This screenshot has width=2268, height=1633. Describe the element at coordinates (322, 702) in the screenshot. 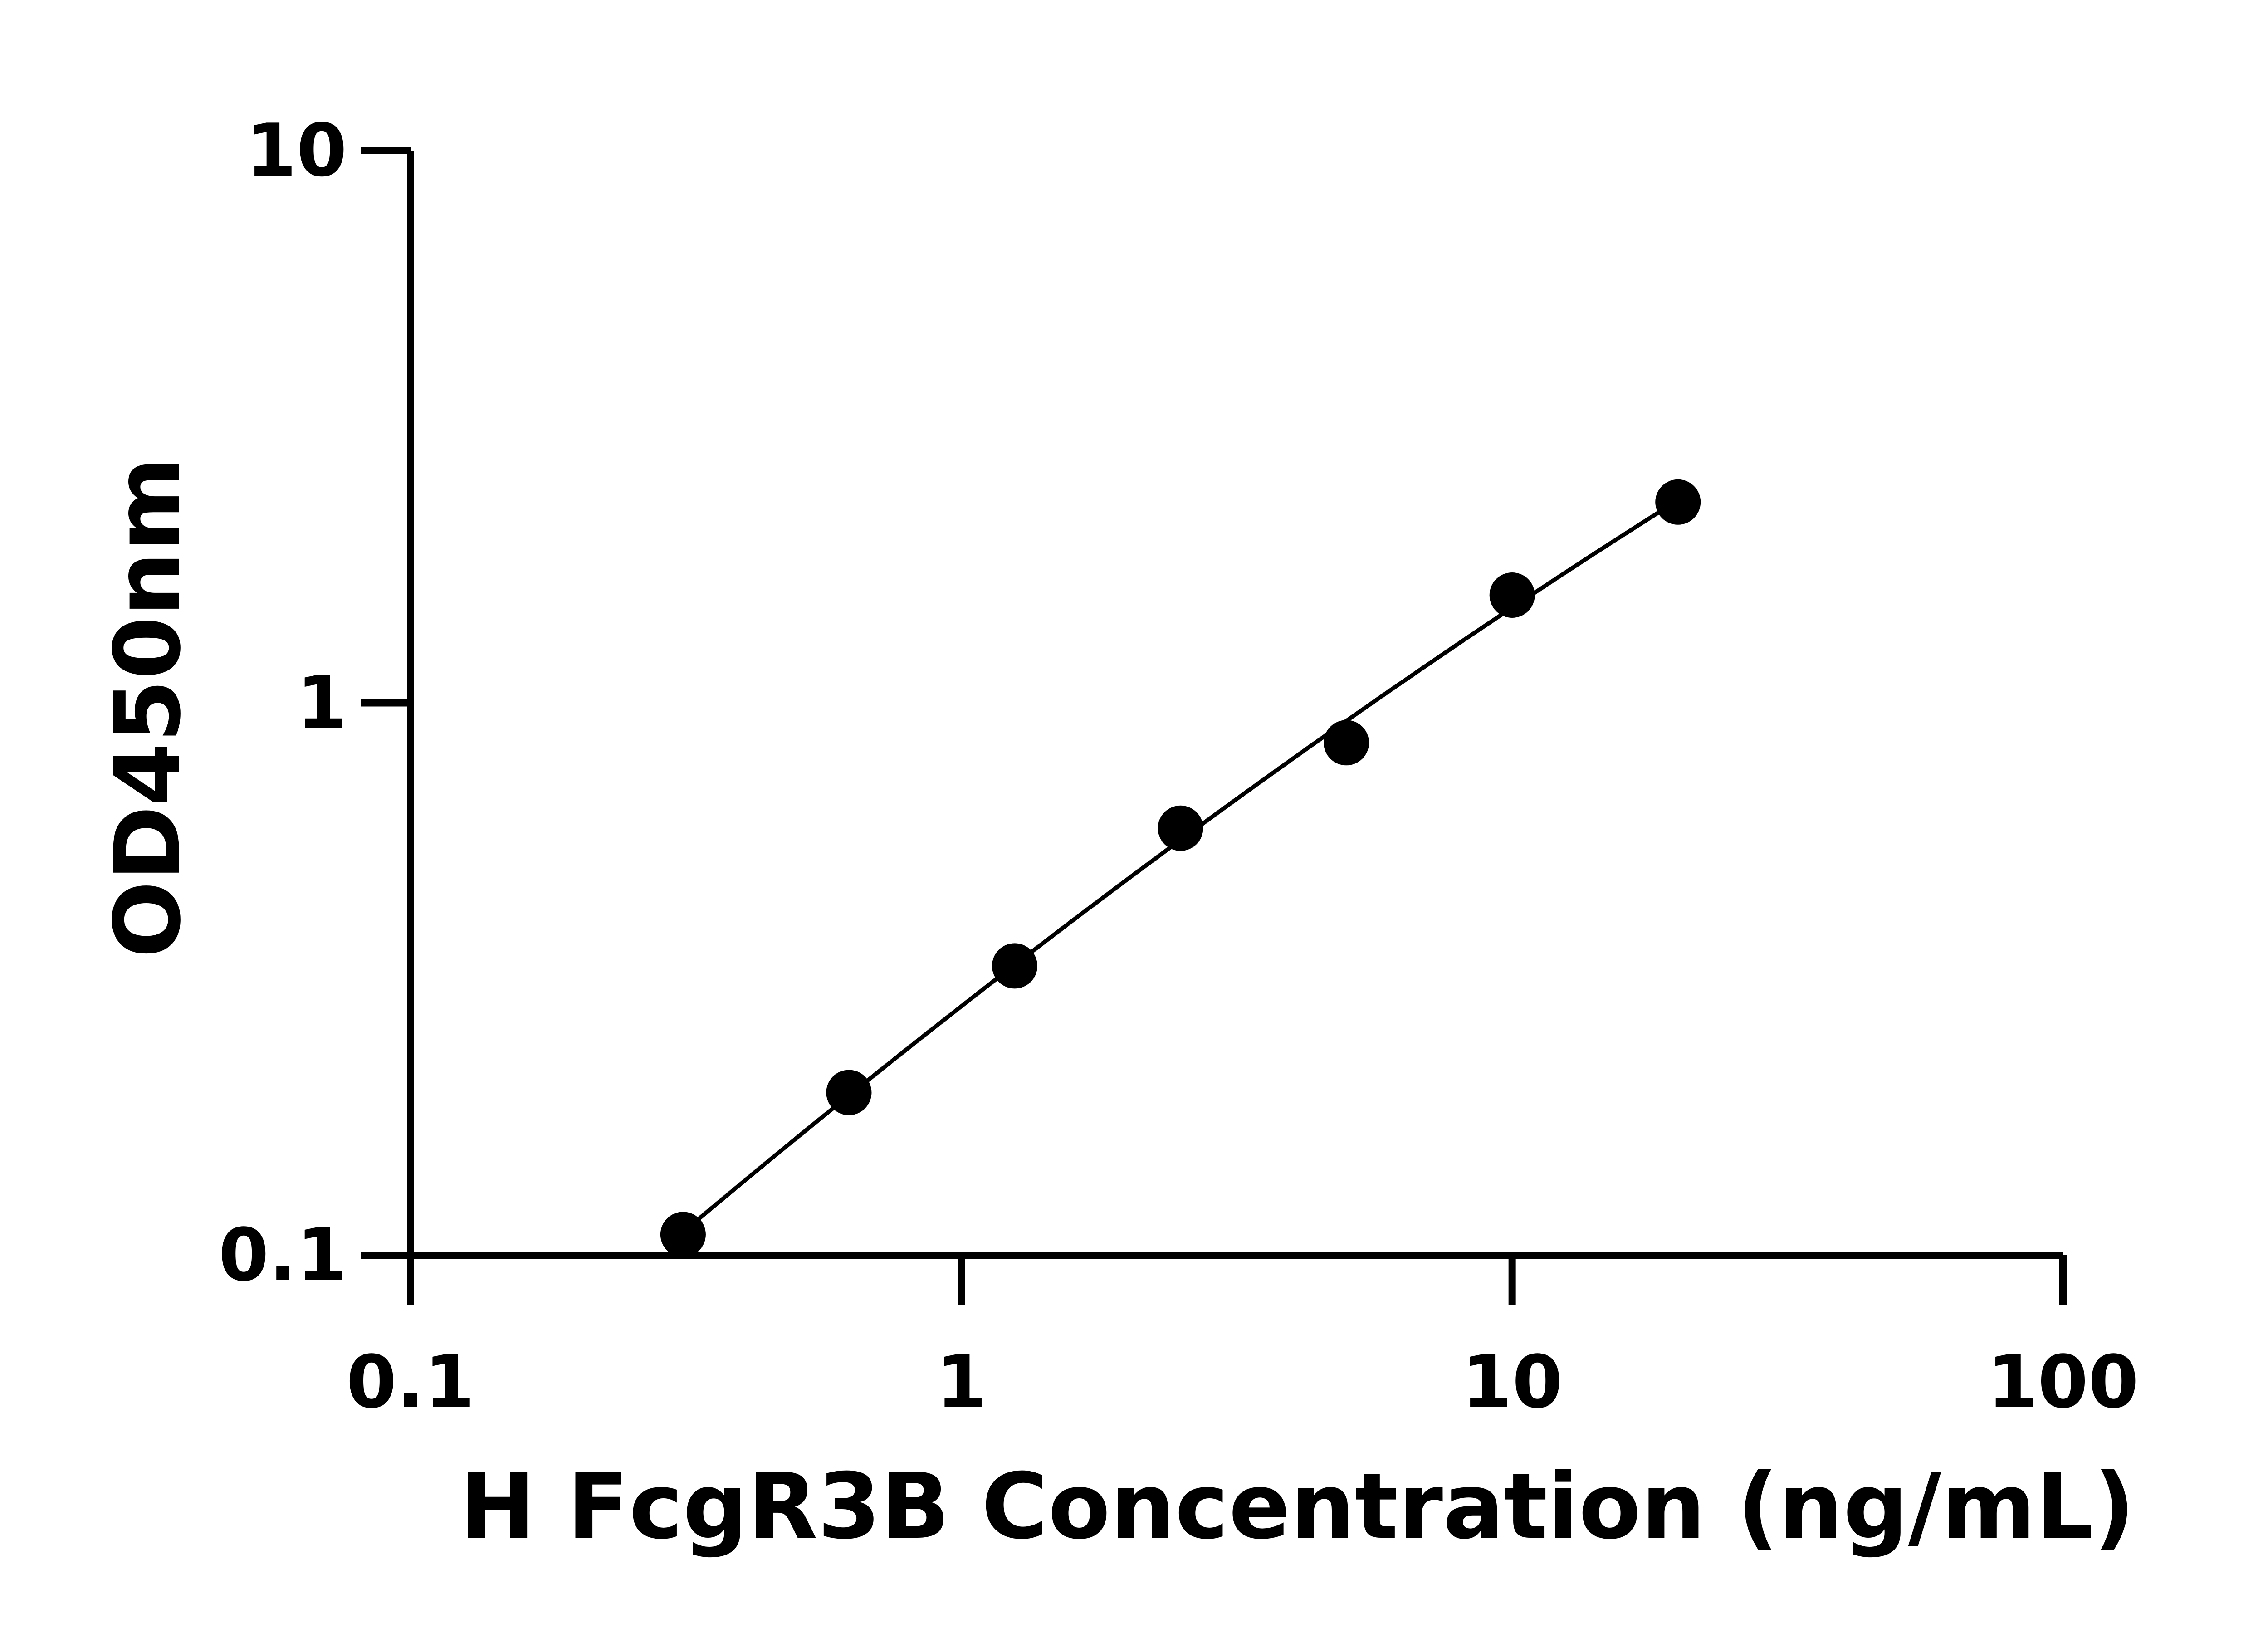

I see `y-tick-label: 1` at that location.